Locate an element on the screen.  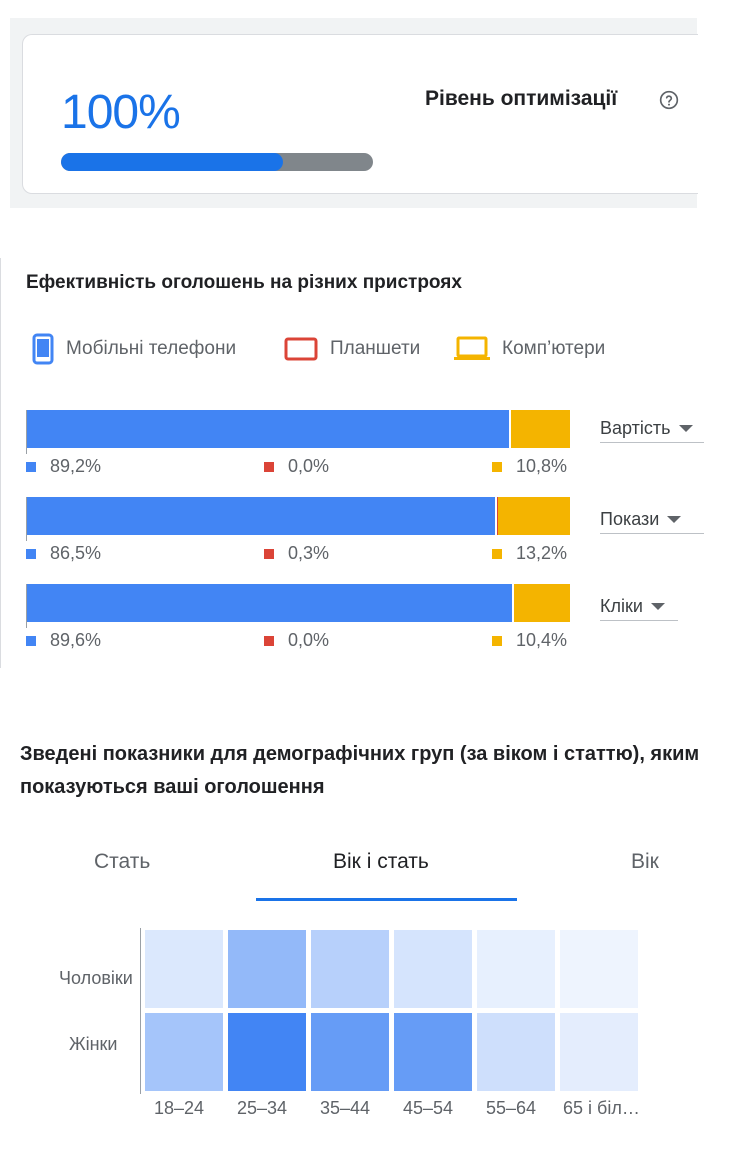
optimization-score-card: 100% Рівень оптимізації is located at coordinates (360, 114).